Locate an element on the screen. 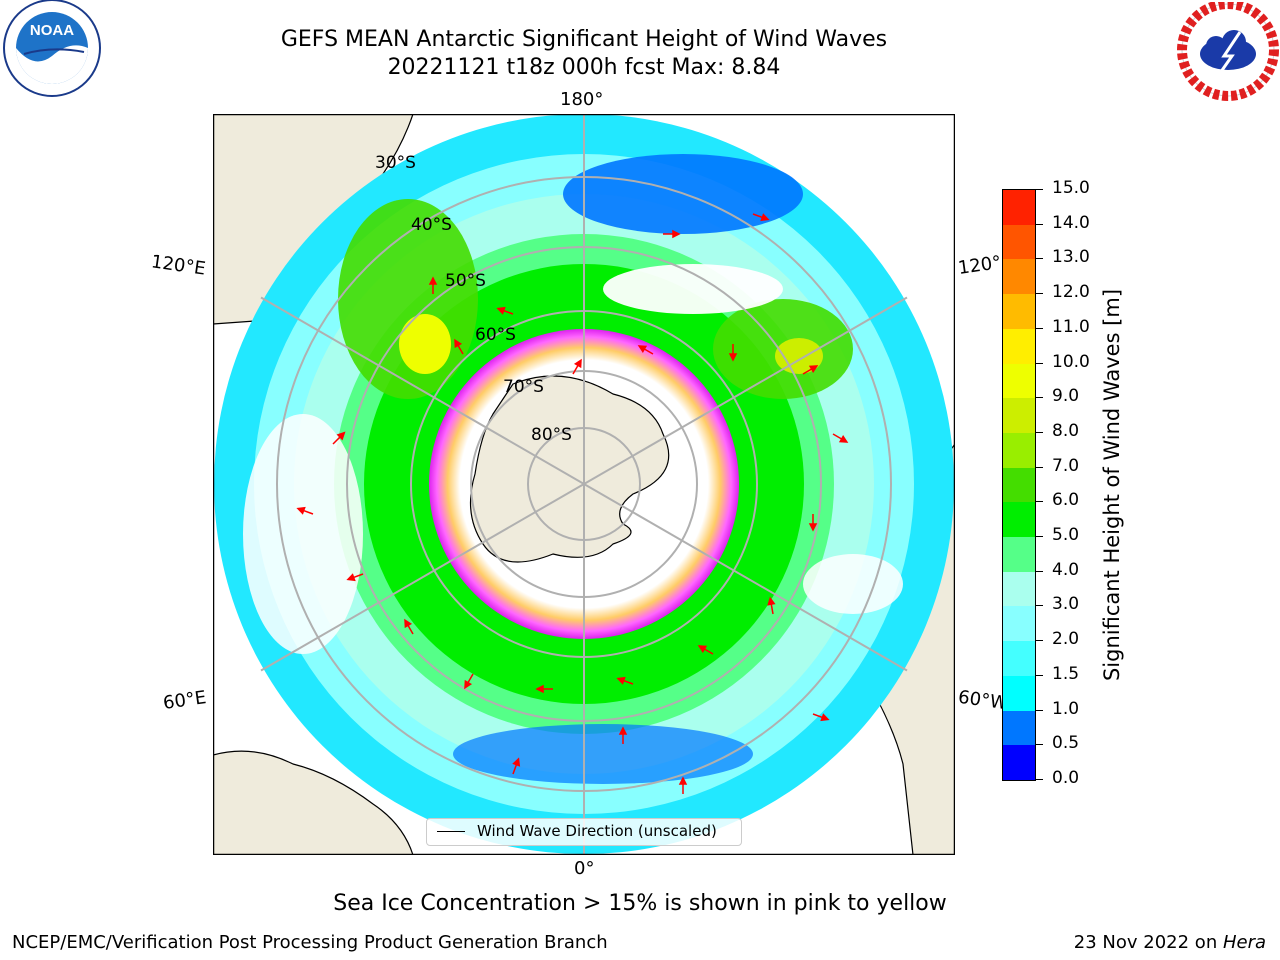 The image size is (1280, 960). colorbar-tick-label: 13.0 is located at coordinates (1071, 257).